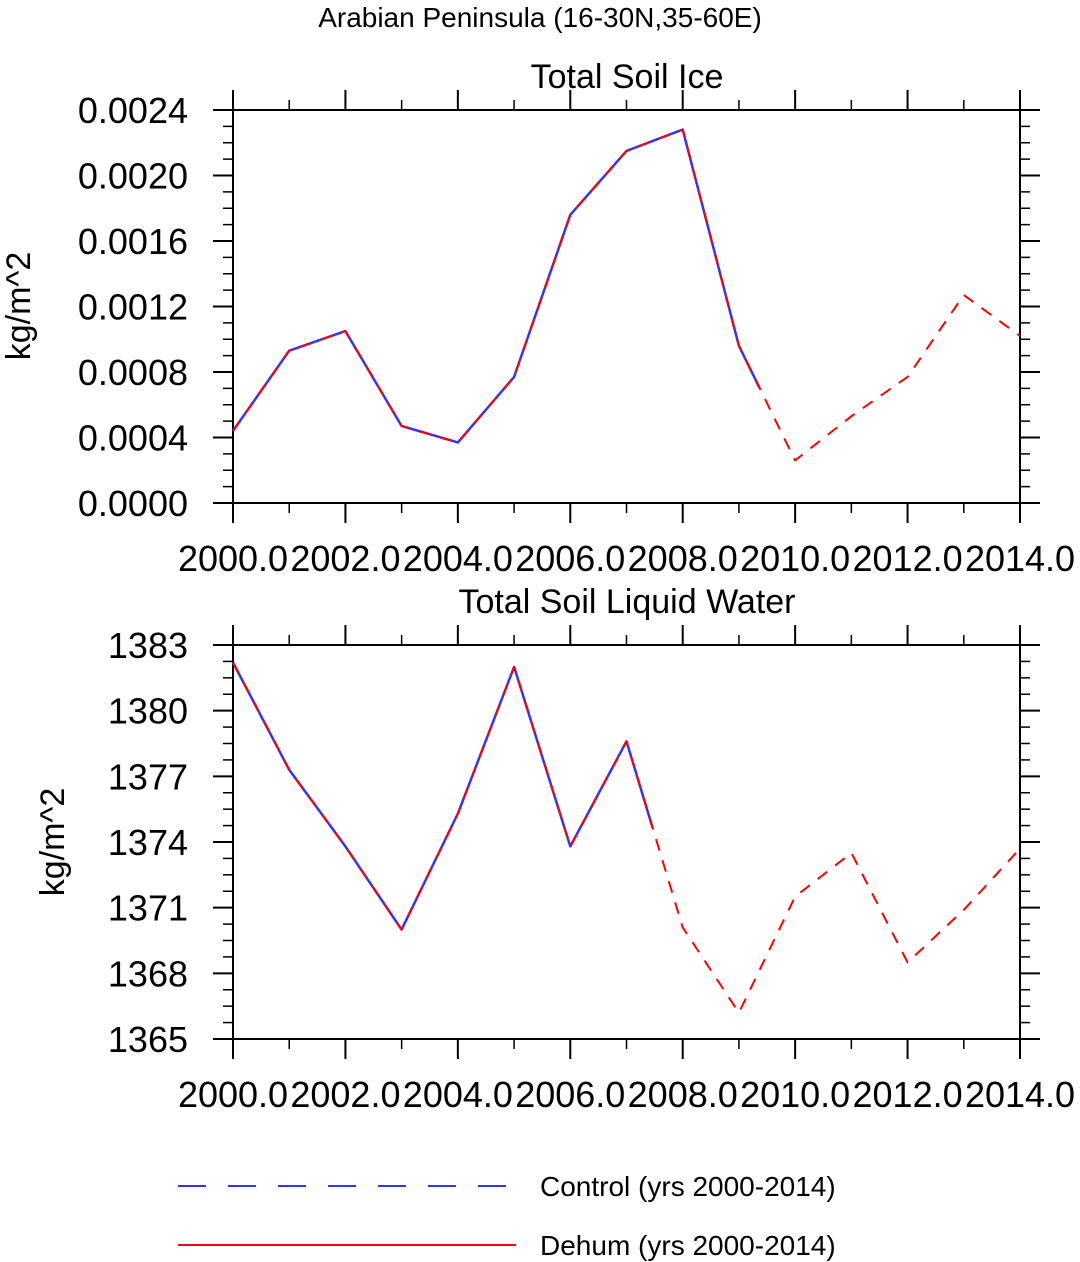 The image size is (1080, 1262). What do you see at coordinates (133, 110) in the screenshot?
I see `y-tick-label: 0.0024` at bounding box center [133, 110].